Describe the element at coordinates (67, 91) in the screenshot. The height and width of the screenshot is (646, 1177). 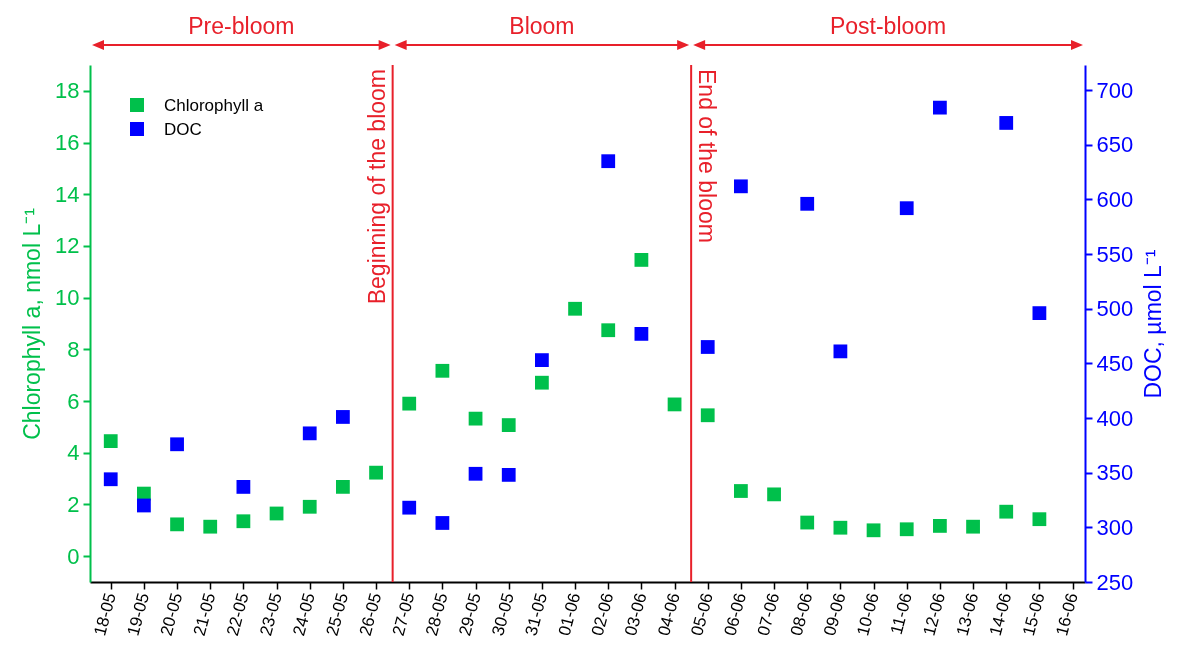
I see `y-tick-label: 18` at that location.